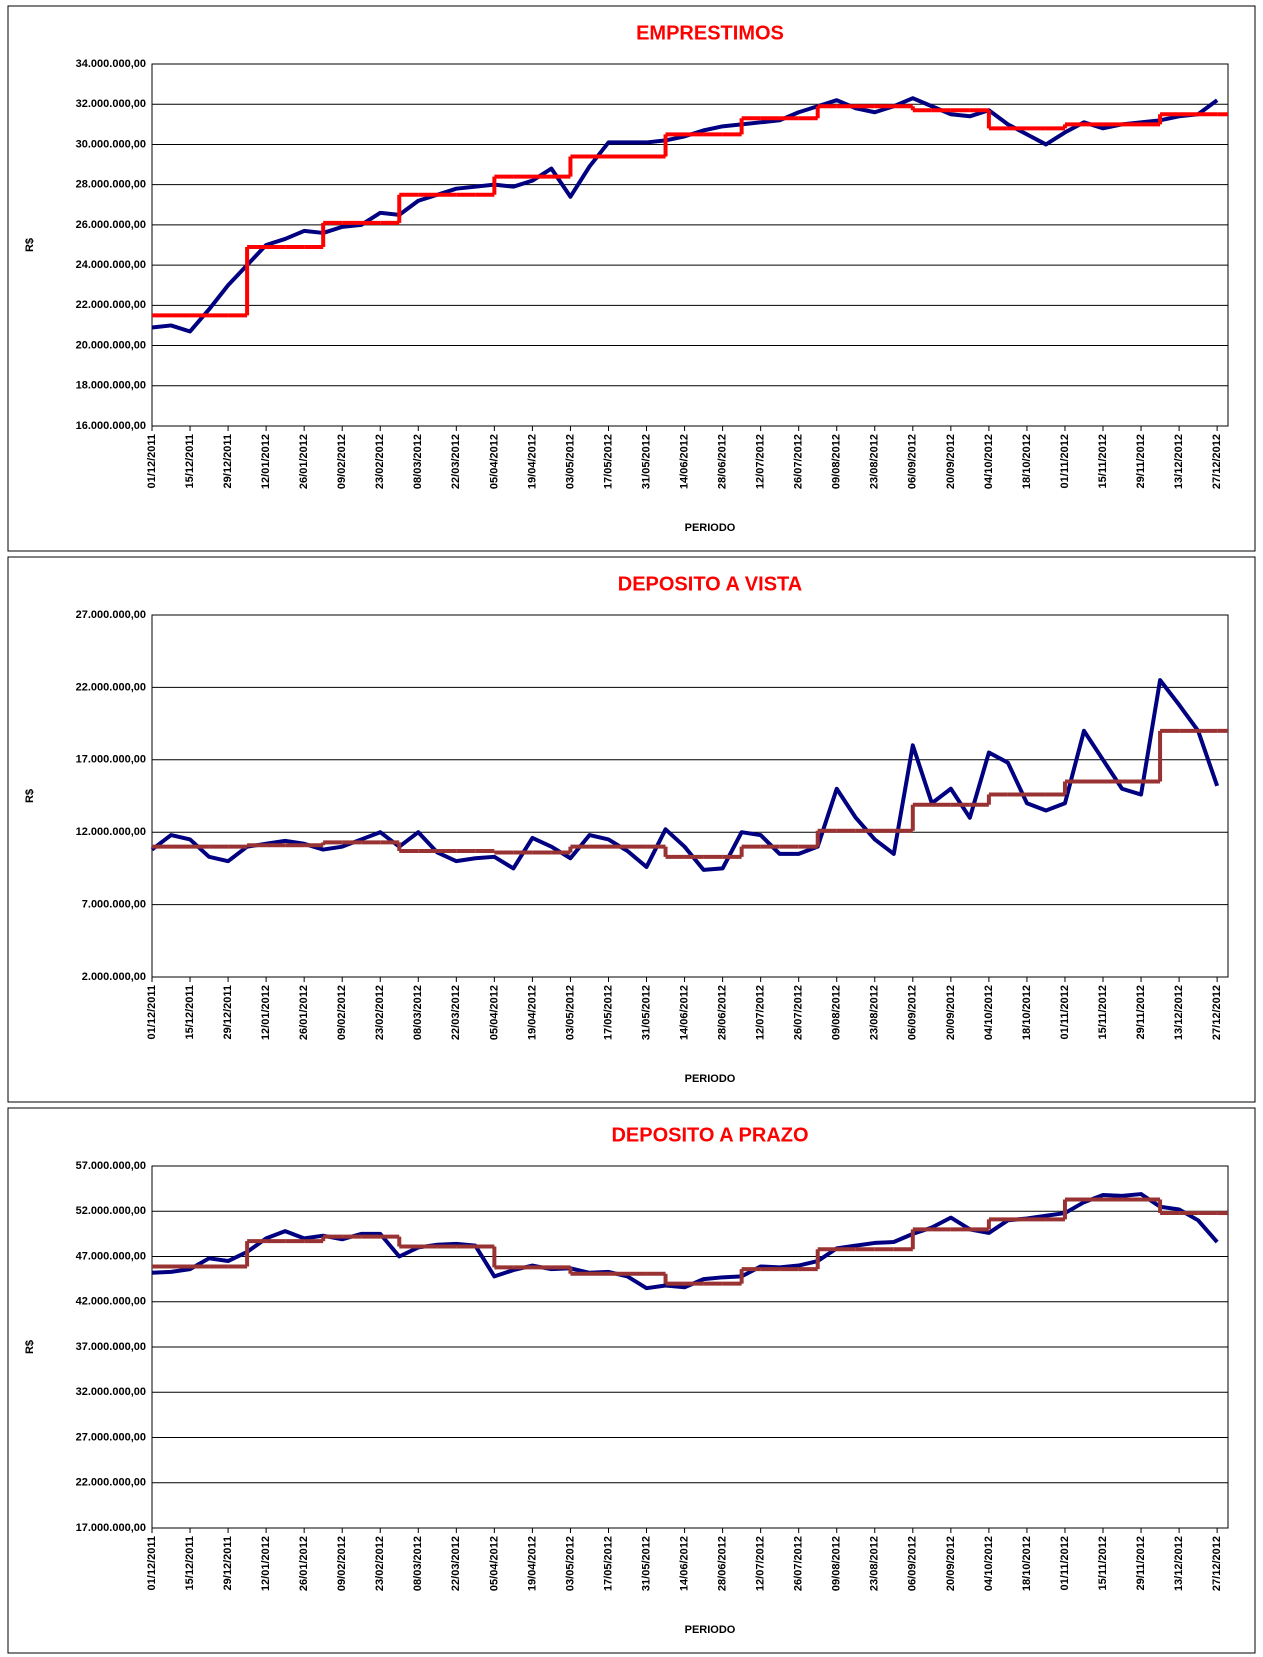  Describe the element at coordinates (111, 1211) in the screenshot. I see `y-tick-label: 52.000.000,00` at that location.